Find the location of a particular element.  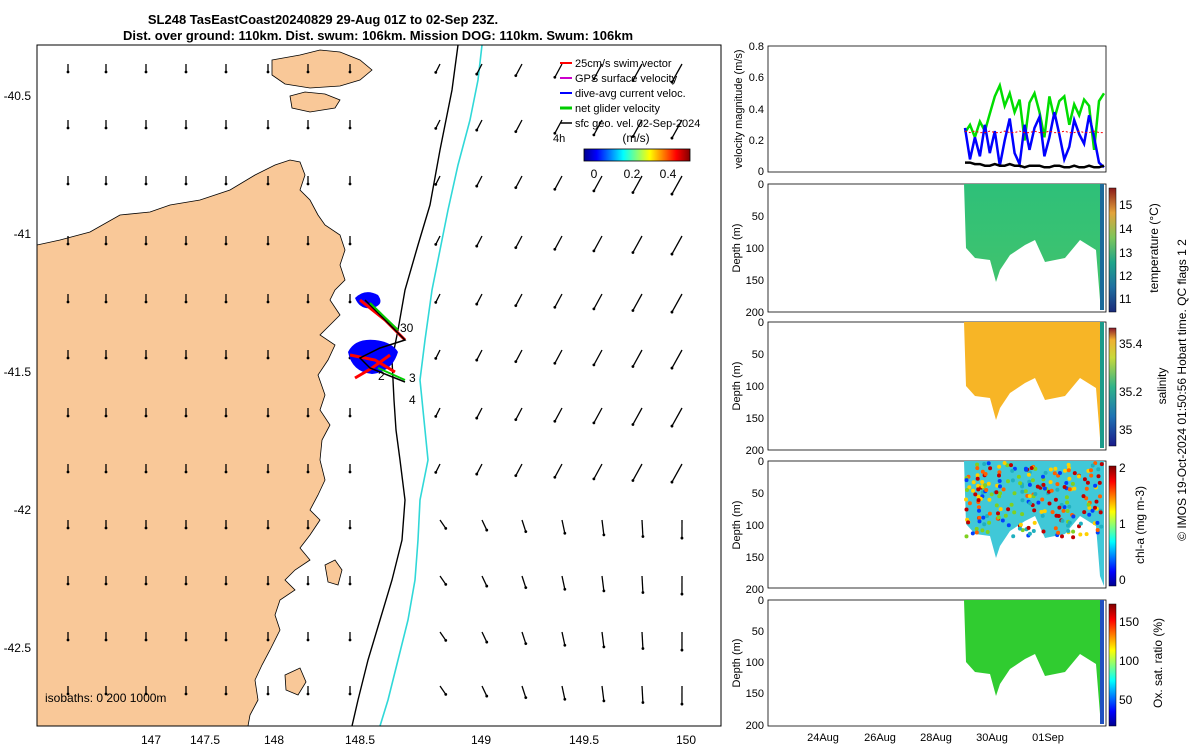

temperature-ylabel: Depth (m) is located at coordinates (737, 248).